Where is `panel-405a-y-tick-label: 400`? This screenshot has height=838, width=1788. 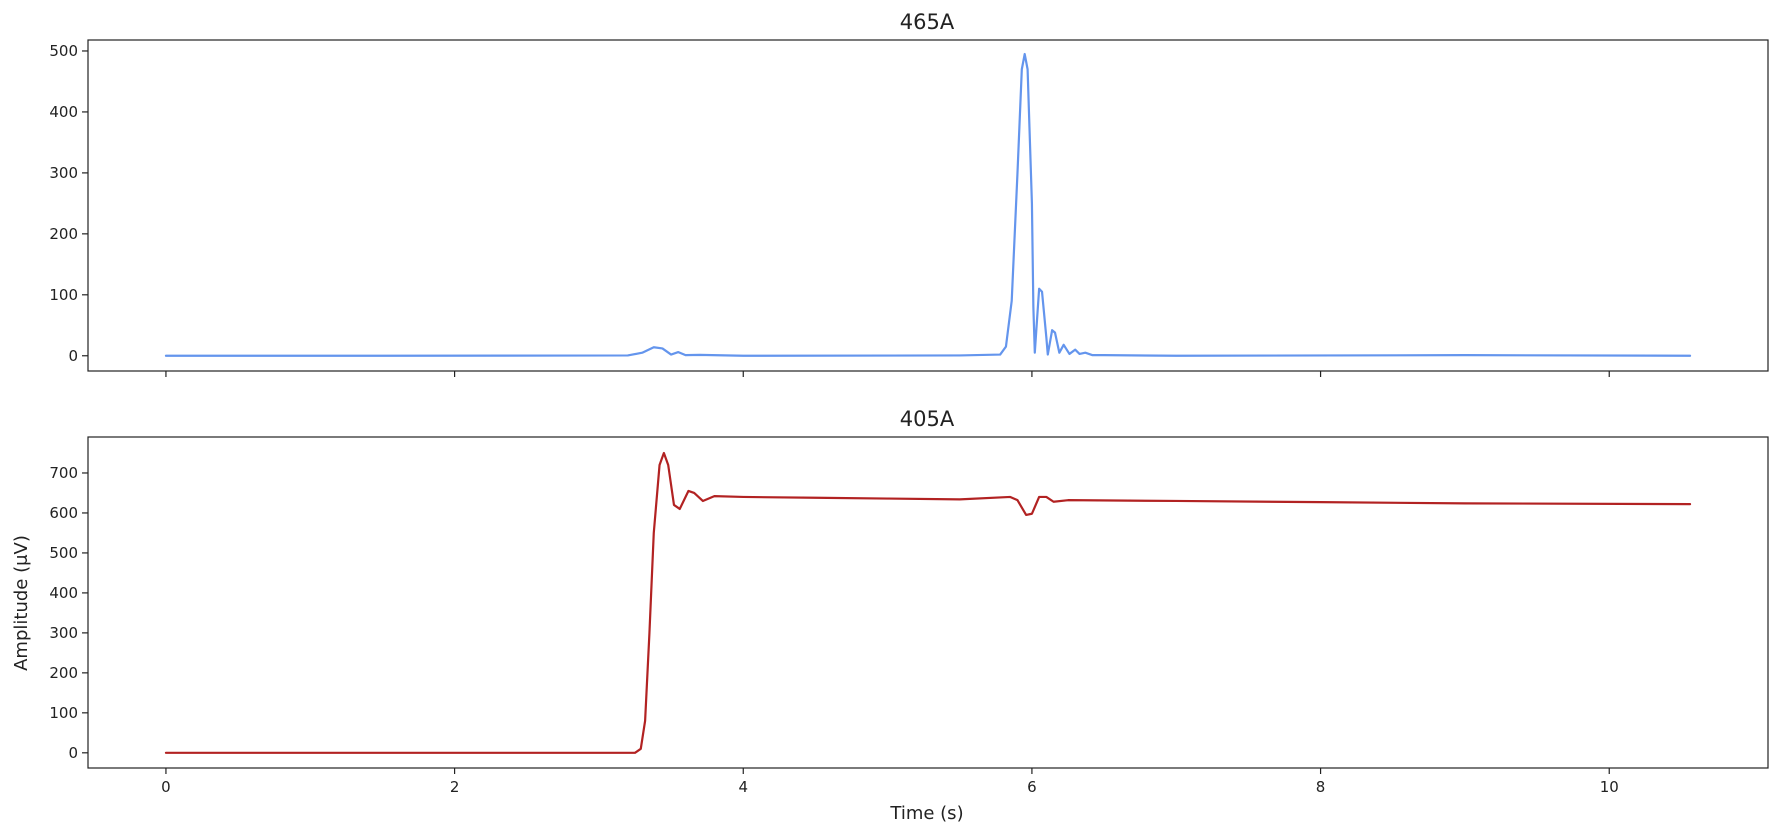 panel-405a-y-tick-label: 400 is located at coordinates (63, 593).